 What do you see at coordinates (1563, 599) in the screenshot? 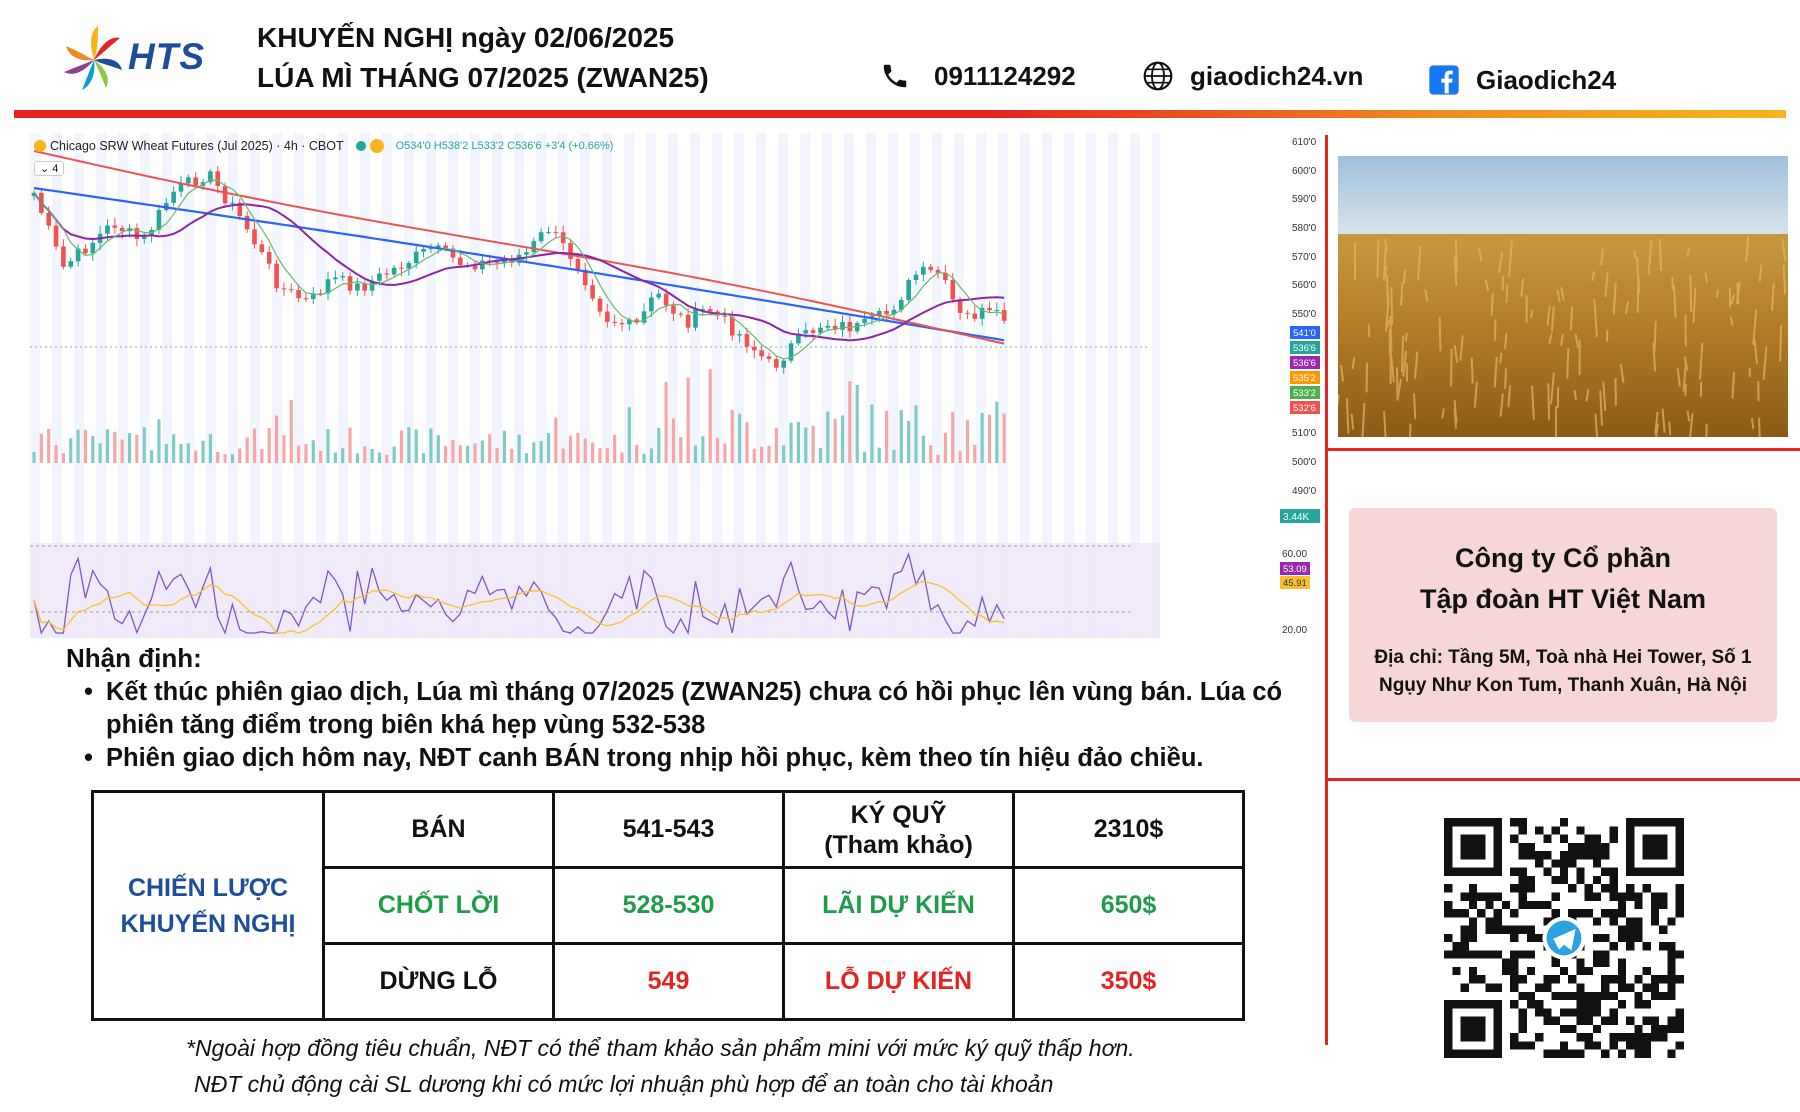
I see `company-name-line2: Tập đoàn HT Việt Nam` at bounding box center [1563, 599].